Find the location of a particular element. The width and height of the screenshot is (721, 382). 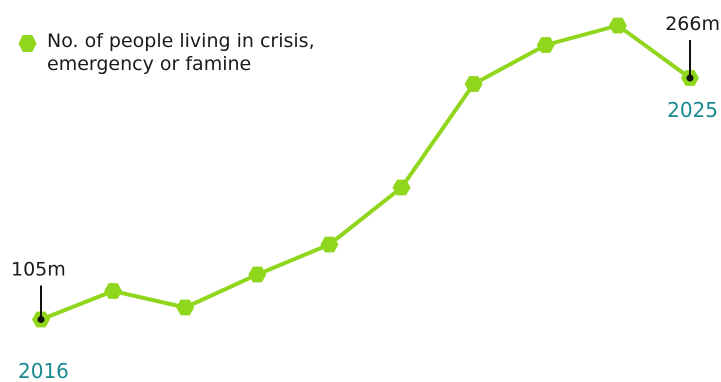

data-point-2018 is located at coordinates (185, 307).